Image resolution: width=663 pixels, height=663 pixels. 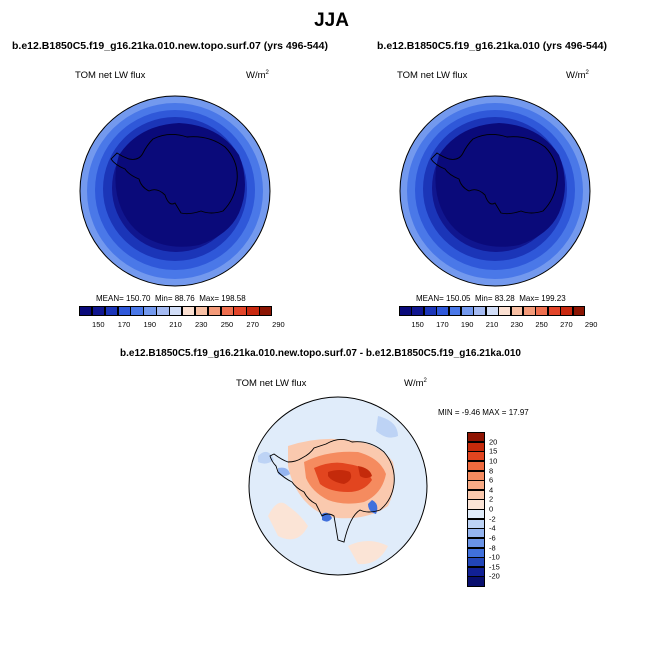 I want to click on colorbar-tick-label: -20, so click(x=494, y=576).